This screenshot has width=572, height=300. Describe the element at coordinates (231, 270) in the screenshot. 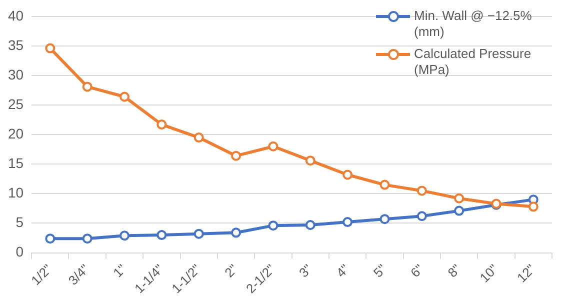

I see `x-tick-label: 2"` at that location.